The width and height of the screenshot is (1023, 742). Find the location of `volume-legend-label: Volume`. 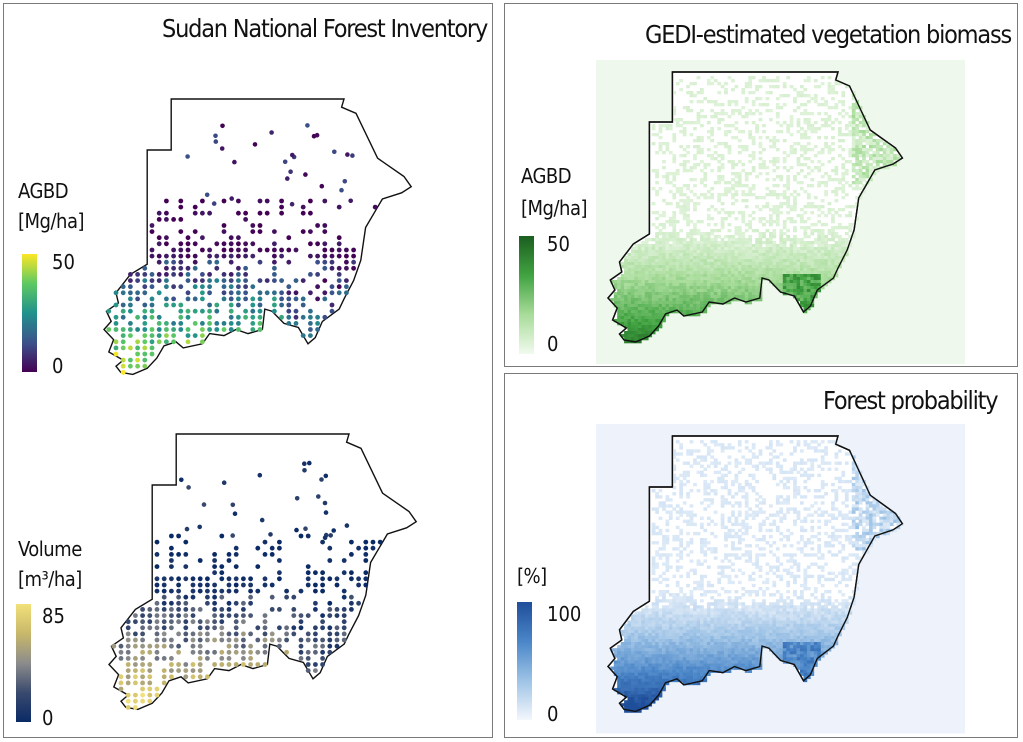

volume-legend-label: Volume is located at coordinates (50, 549).